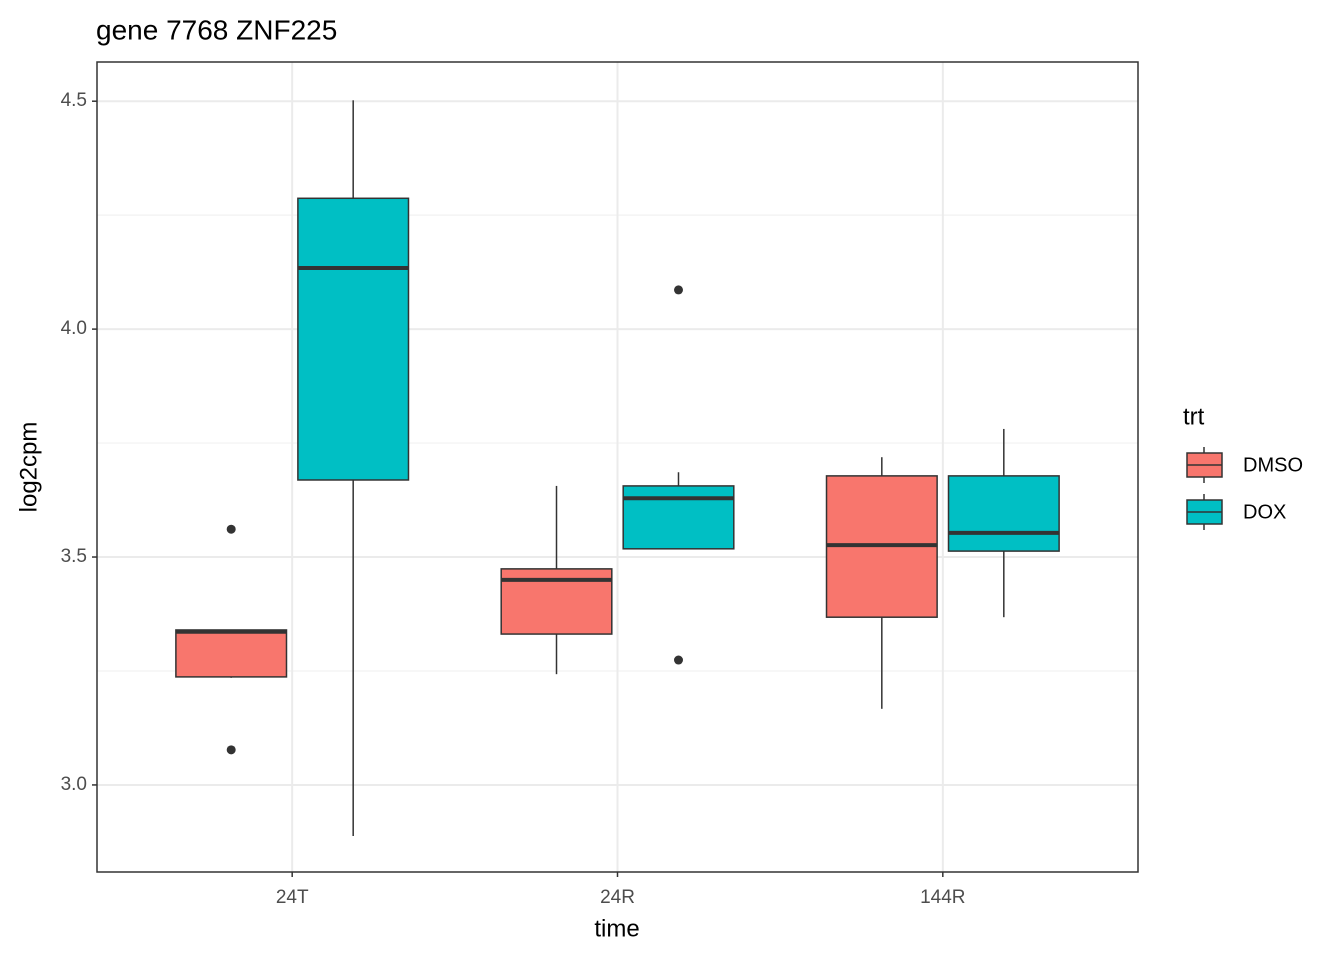 The width and height of the screenshot is (1344, 965). I want to click on y-tick-label: 4.5, so click(74, 100).